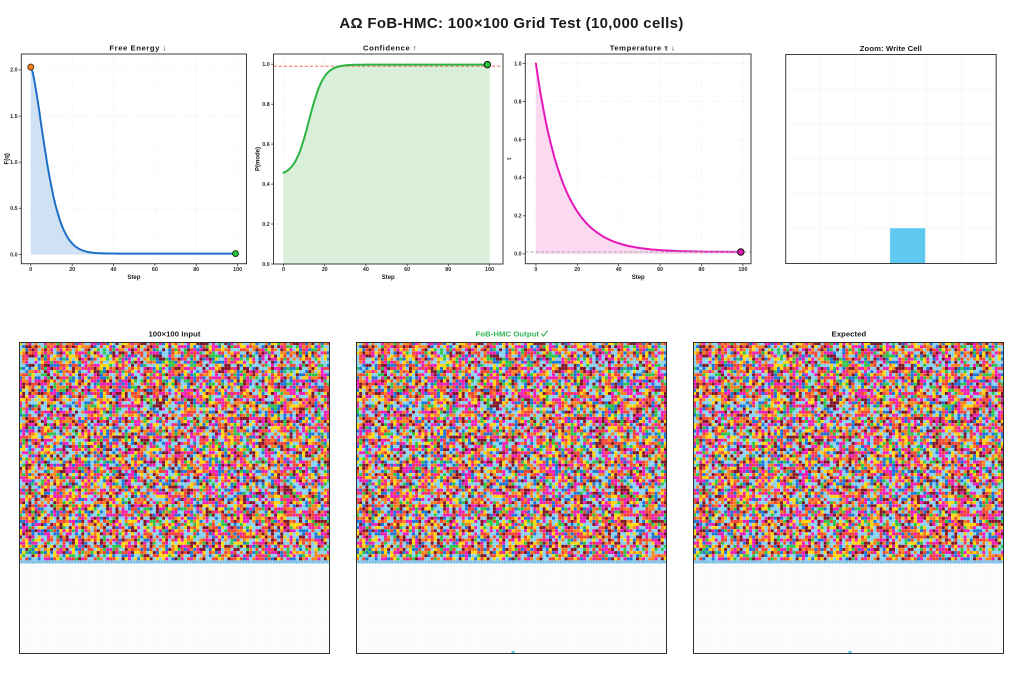 The height and width of the screenshot is (683, 1024). Describe the element at coordinates (390, 47) in the screenshot. I see `svg-text: Confidence ↑` at that location.